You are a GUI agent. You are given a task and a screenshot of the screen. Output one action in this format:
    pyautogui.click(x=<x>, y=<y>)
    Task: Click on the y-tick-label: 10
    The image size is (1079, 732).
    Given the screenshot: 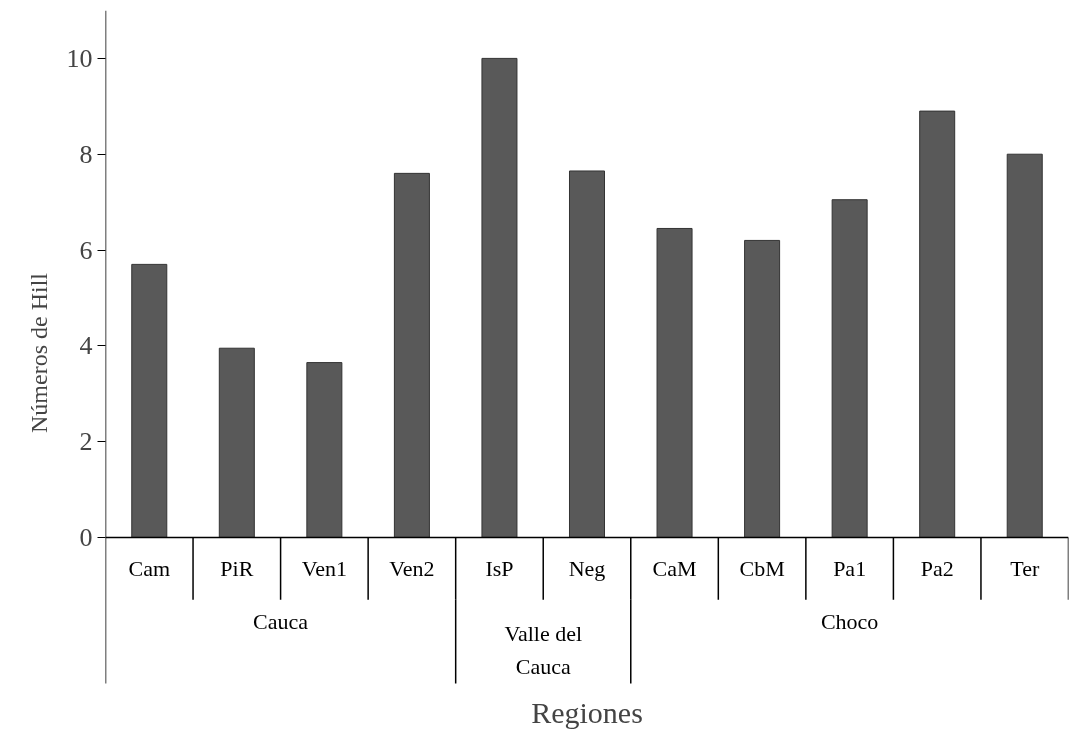 What is the action you would take?
    pyautogui.click(x=79, y=58)
    